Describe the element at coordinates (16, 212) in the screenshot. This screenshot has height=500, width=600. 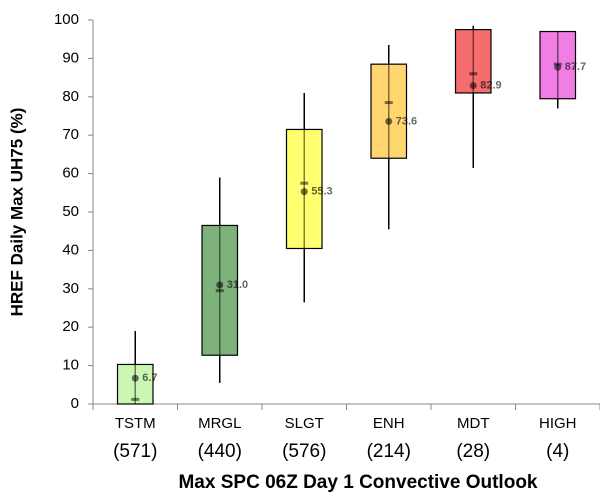
I see `y-axis-label: HREF Daily Max UH75 (%)` at that location.